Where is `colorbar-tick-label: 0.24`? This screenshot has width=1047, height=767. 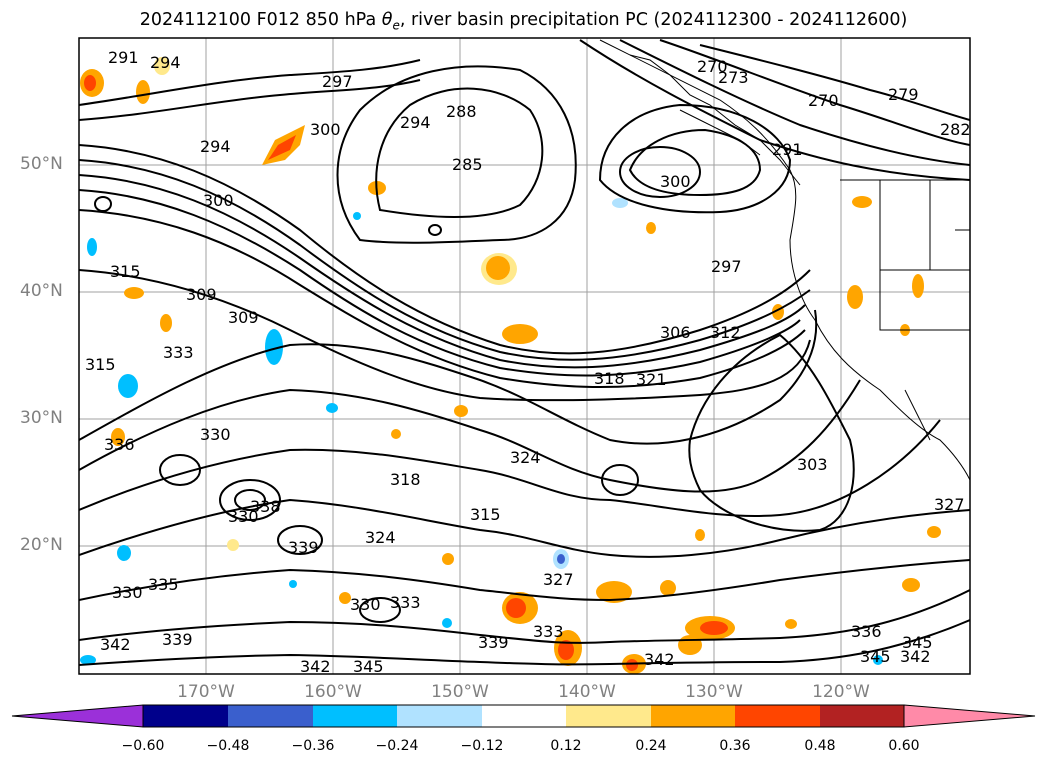
colorbar-tick-label: 0.24 is located at coordinates (651, 746).